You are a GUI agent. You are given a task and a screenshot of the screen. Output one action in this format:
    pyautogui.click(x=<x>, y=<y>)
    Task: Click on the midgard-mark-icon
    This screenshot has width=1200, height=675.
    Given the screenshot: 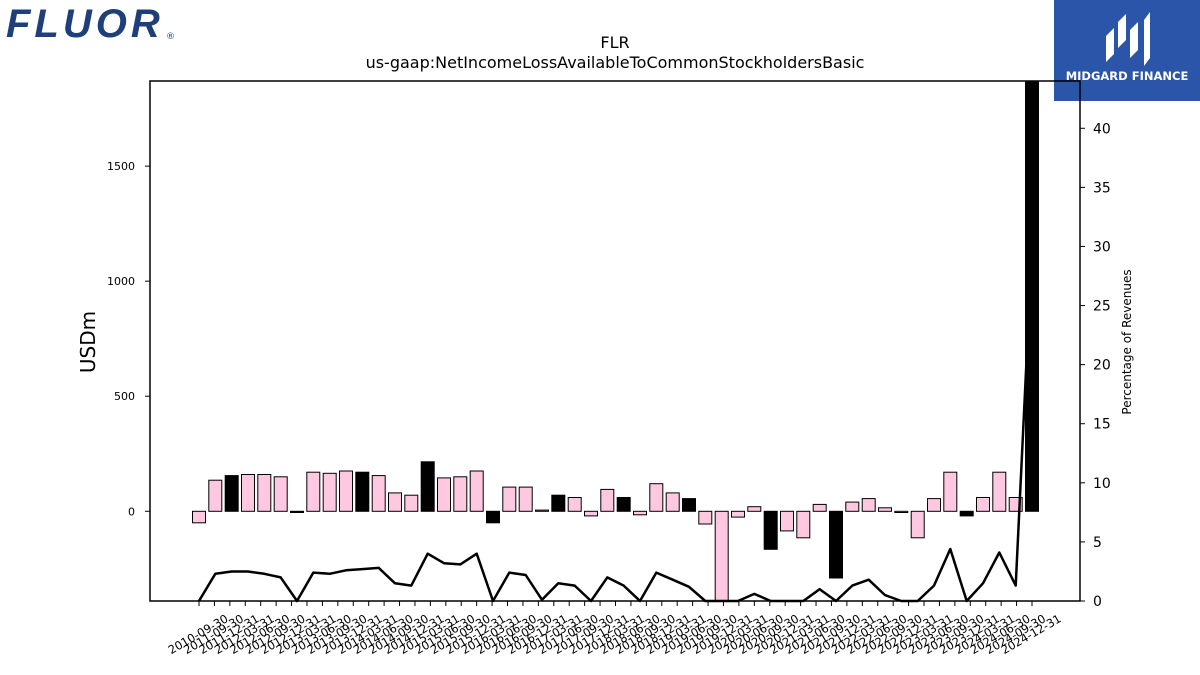 What is the action you would take?
    pyautogui.click(x=1128, y=39)
    